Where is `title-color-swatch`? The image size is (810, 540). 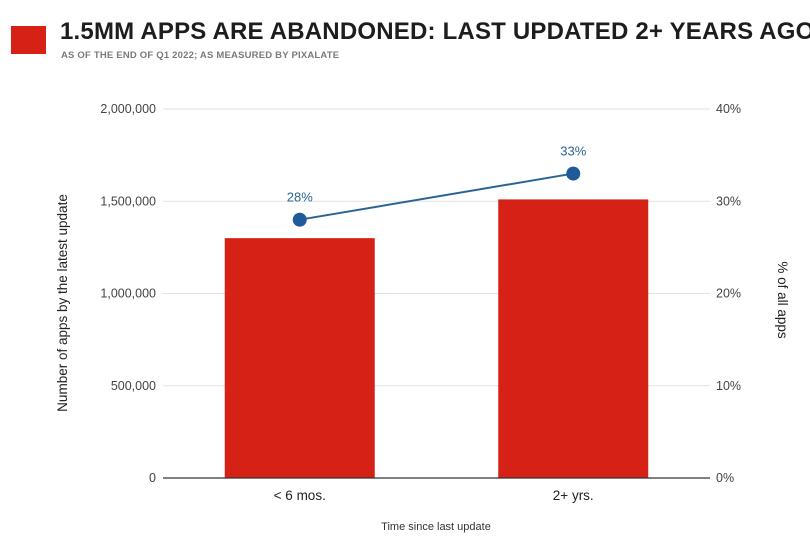
title-color-swatch is located at coordinates (28, 40).